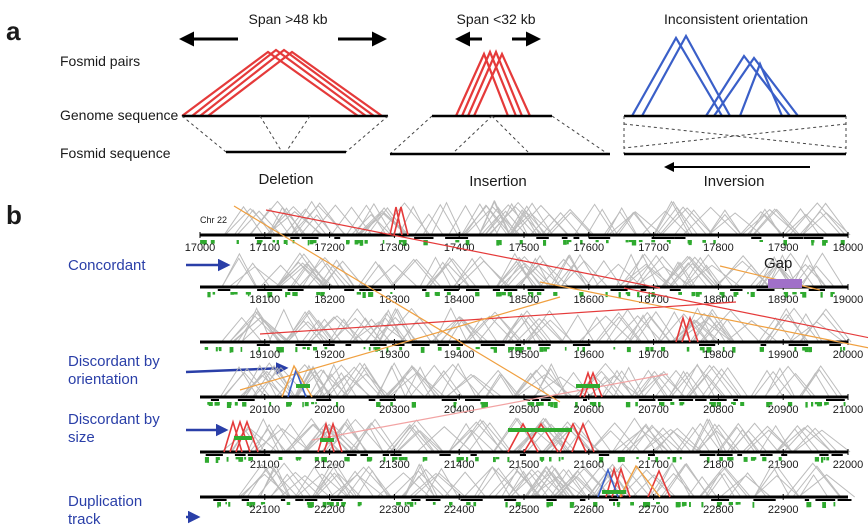 Image resolution: width=868 pixels, height=527 pixels. What do you see at coordinates (265, 410) in the screenshot?
I see `tick-label: 20100` at bounding box center [265, 410].